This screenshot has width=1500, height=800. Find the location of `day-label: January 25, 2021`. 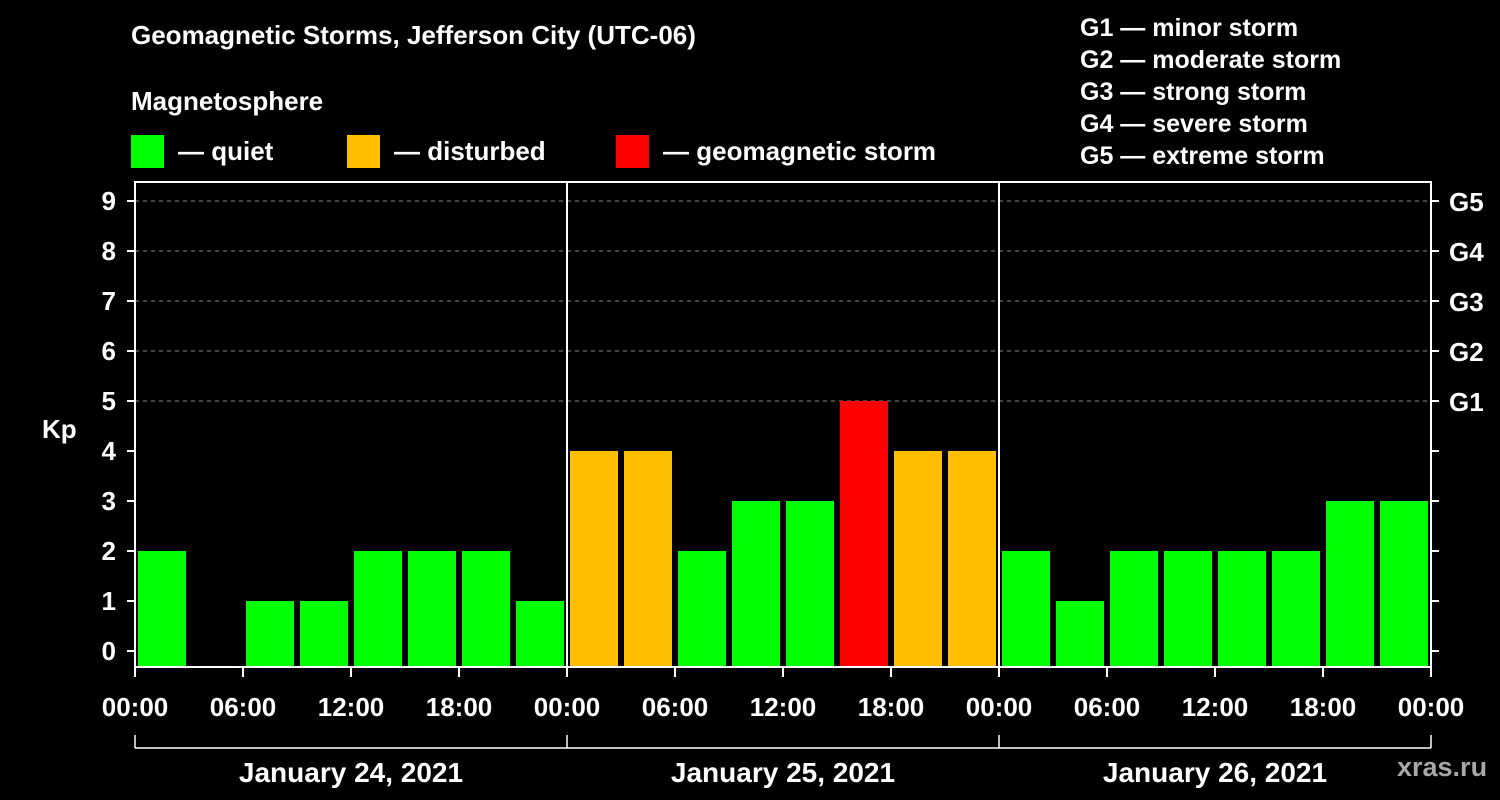

day-label: January 25, 2021 is located at coordinates (783, 772).